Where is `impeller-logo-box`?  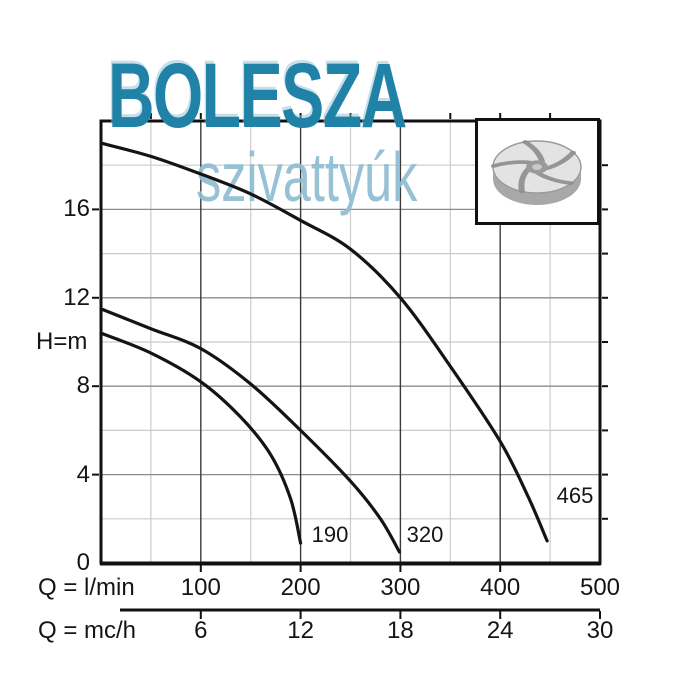 impeller-logo-box is located at coordinates (537, 171).